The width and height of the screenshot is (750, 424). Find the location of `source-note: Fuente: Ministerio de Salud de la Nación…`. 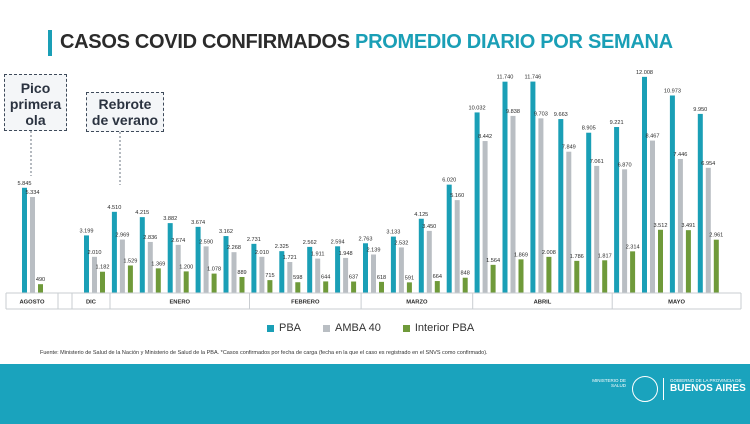

source-note: Fuente: Ministerio de Salud de la Nación… is located at coordinates (264, 353).